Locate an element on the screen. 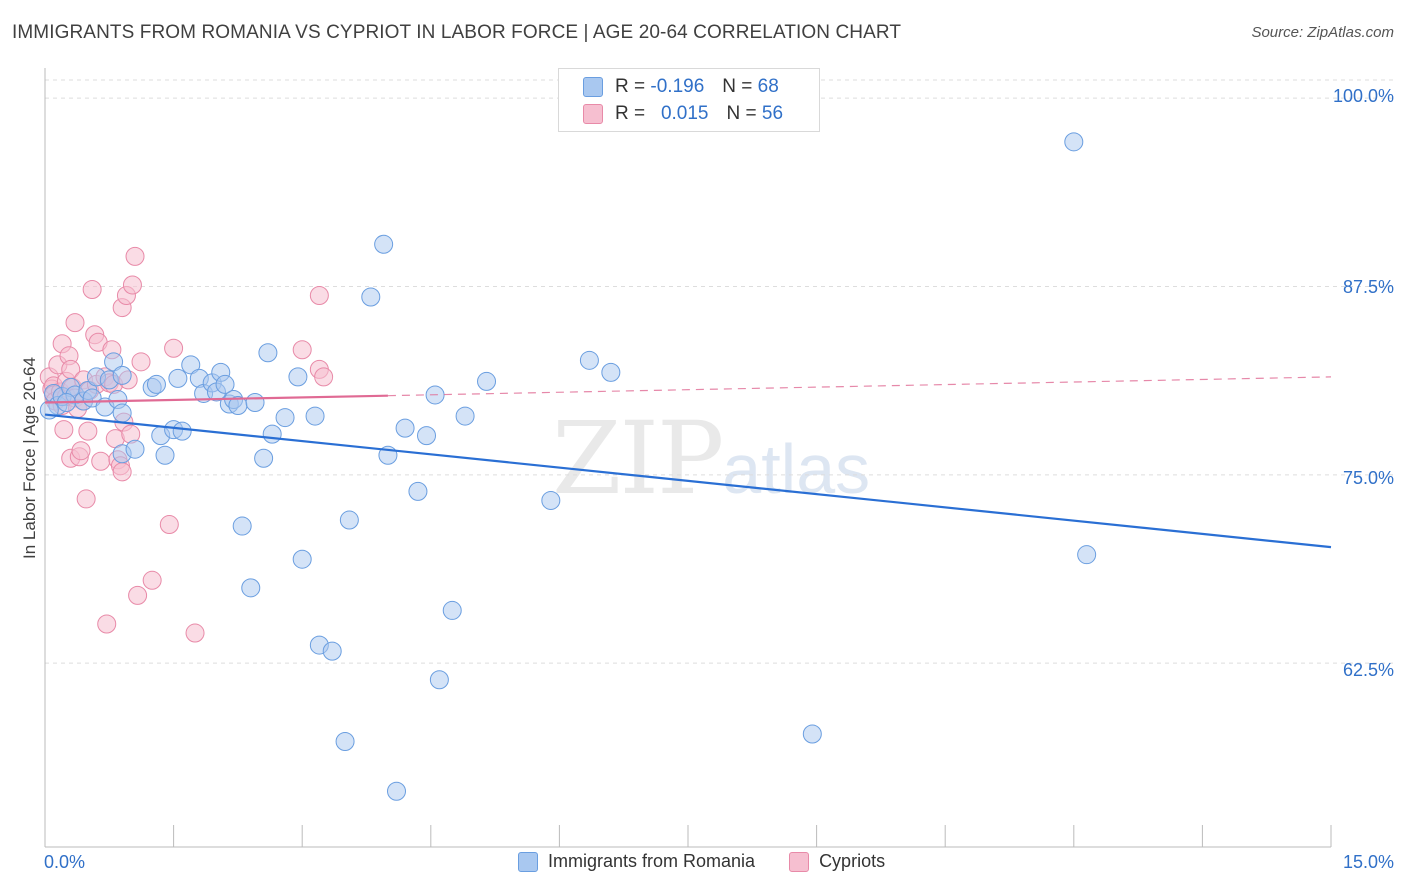 The height and width of the screenshot is (892, 1406). y-axis-label: In Labor Force | Age 20-64 is located at coordinates (29, 458).